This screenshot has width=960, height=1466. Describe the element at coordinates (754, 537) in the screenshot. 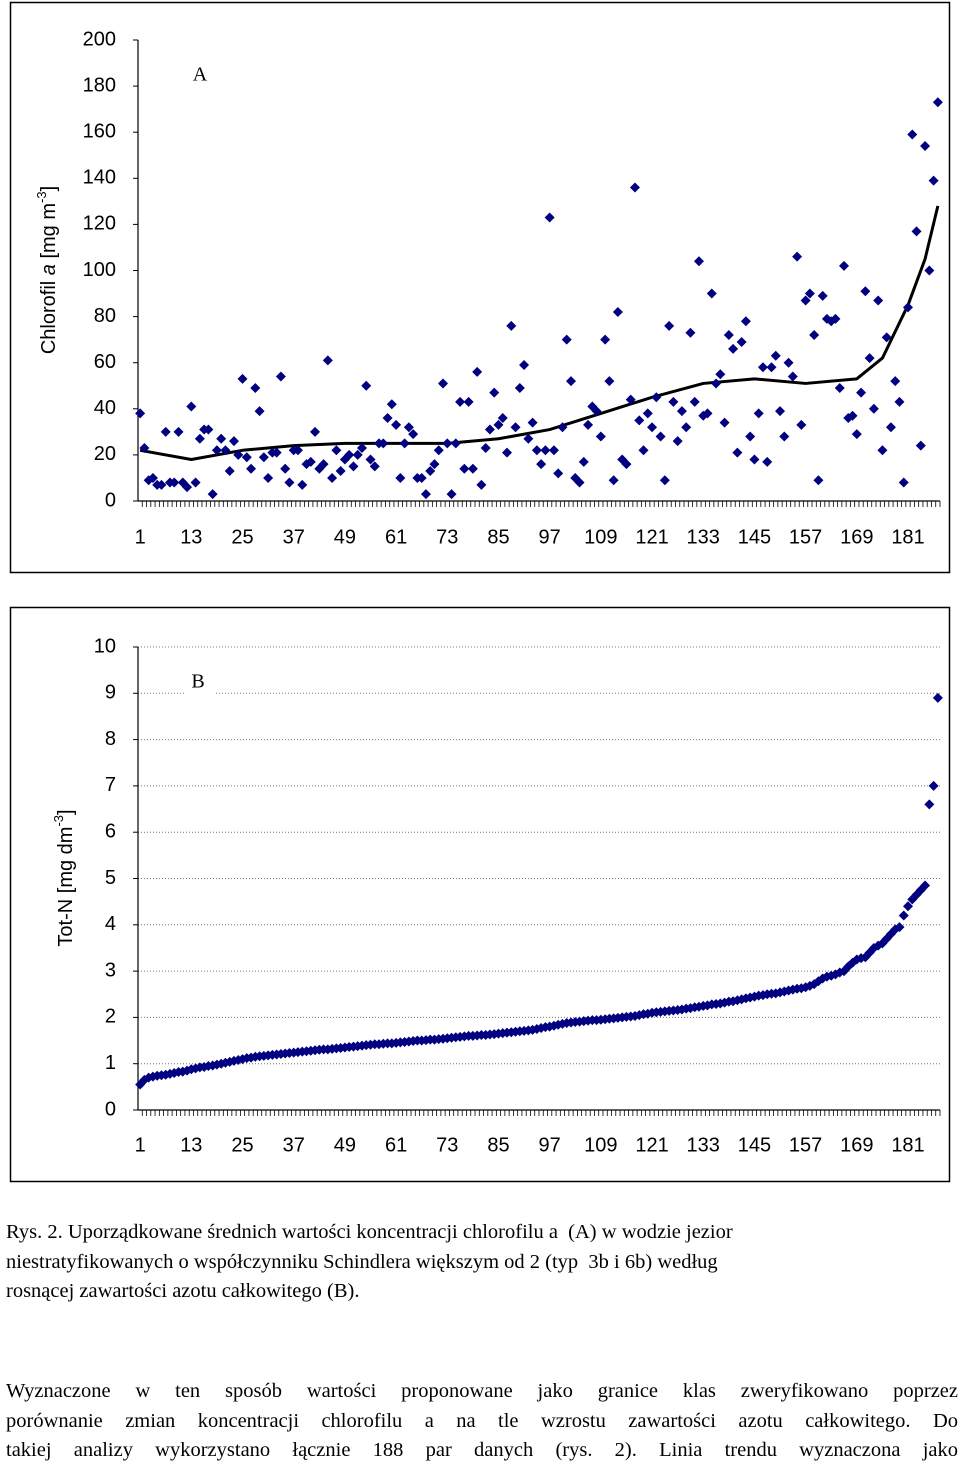

I see `x-tick-label: 145` at that location.